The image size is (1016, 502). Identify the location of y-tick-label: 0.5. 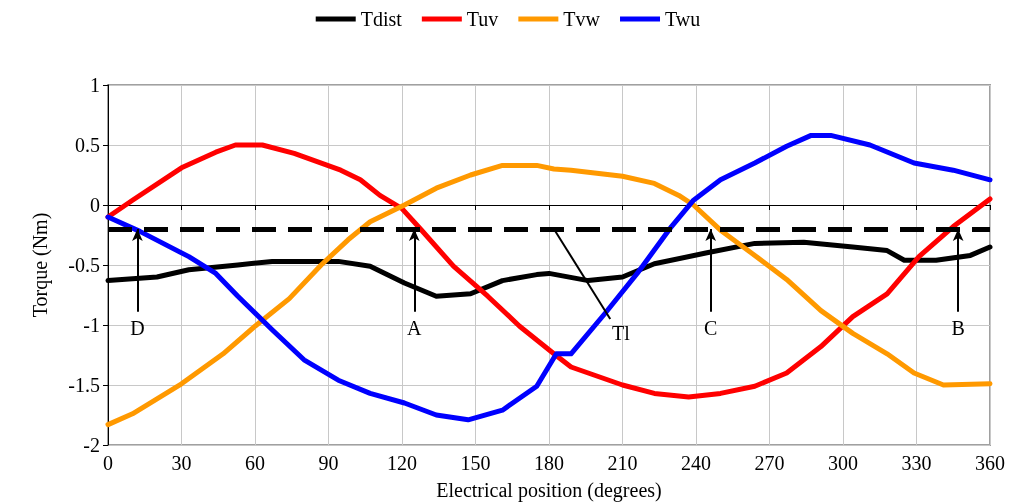
(87, 145).